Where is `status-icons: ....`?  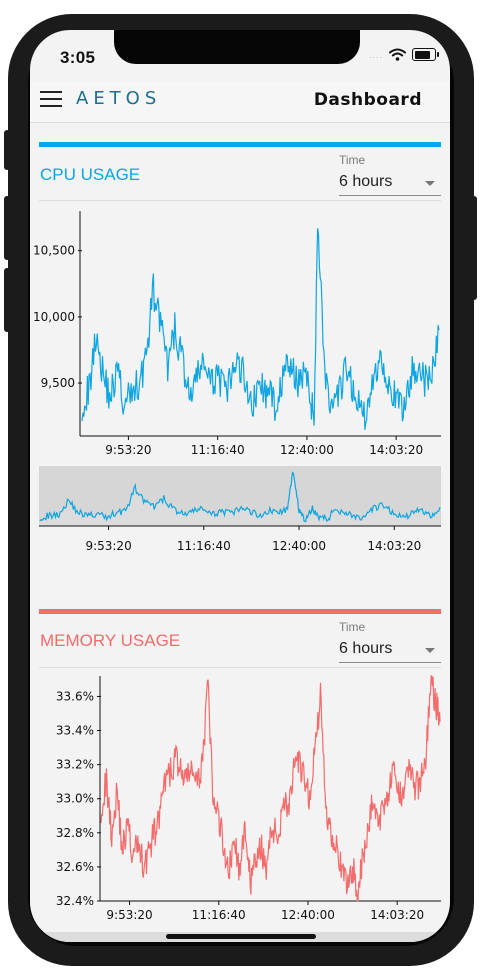 status-icons: .... is located at coordinates (403, 54).